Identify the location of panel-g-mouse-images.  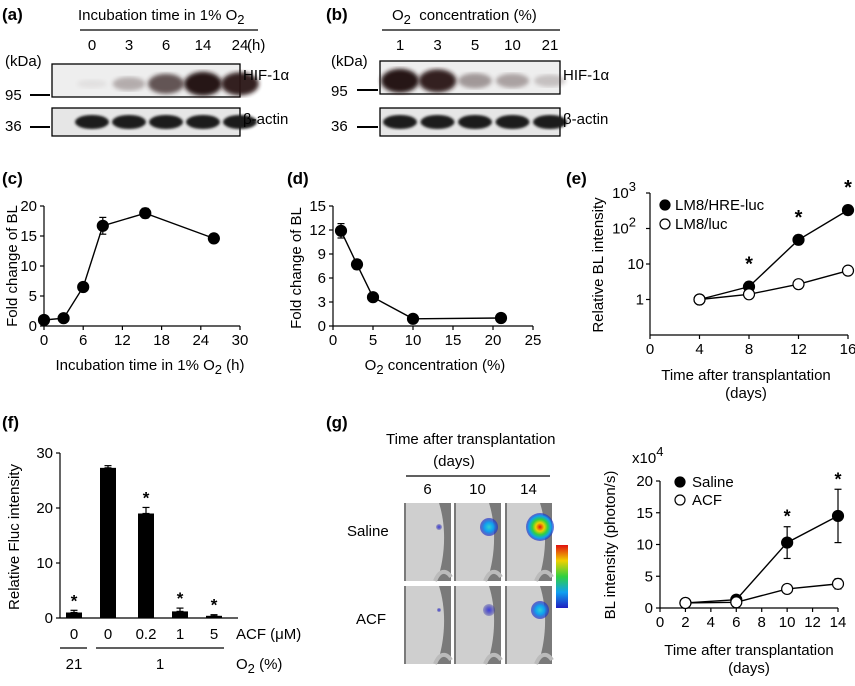
(479, 584).